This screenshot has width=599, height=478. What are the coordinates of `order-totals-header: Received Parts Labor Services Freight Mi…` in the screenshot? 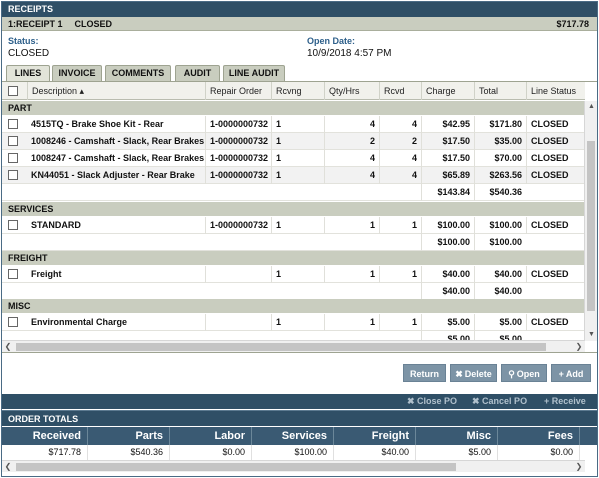 It's located at (299, 436).